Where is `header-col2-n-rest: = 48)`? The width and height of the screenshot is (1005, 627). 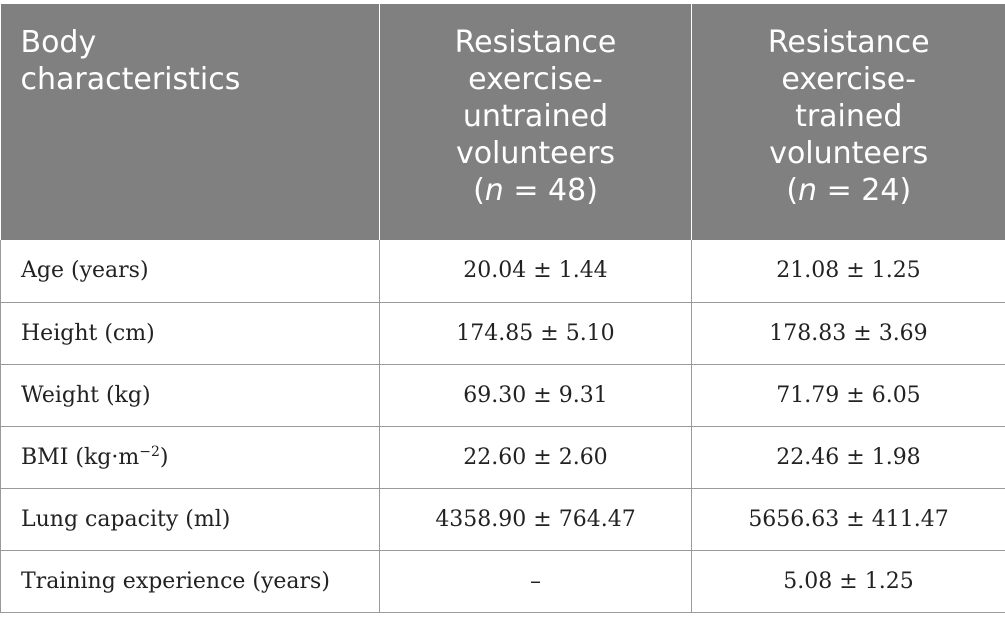 header-col2-n-rest: = 48) is located at coordinates (550, 190).